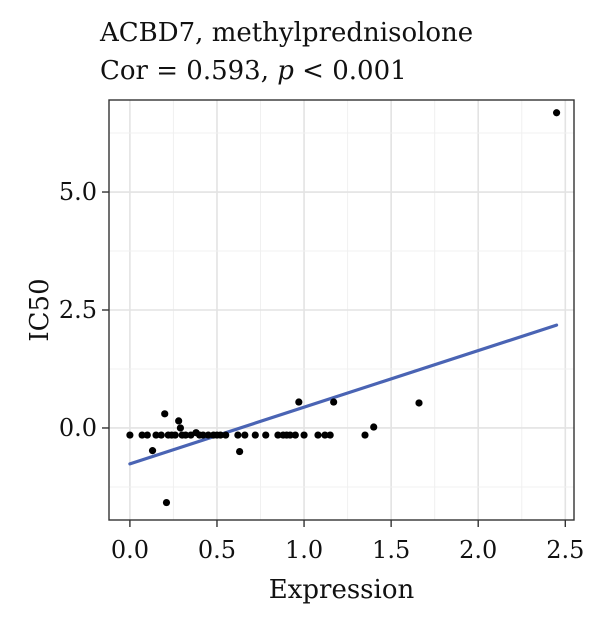 The width and height of the screenshot is (600, 628). Describe the element at coordinates (350, 71) in the screenshot. I see `subtitle-threshold: < 0.001` at that location.